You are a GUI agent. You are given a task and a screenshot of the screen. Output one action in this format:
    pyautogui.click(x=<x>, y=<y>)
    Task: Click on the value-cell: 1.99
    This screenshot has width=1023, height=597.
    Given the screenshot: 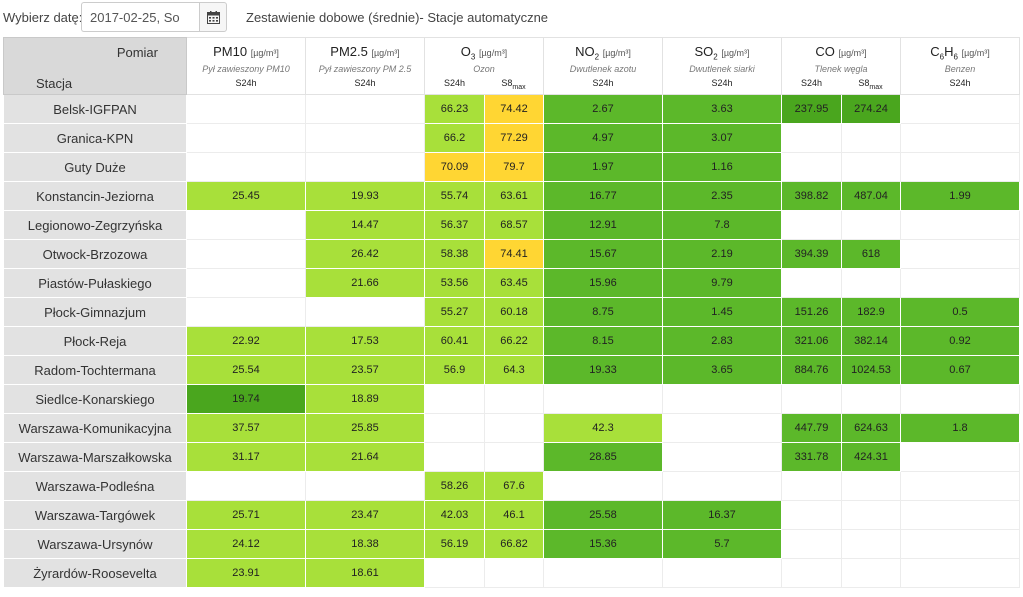 What is the action you would take?
    pyautogui.click(x=960, y=196)
    